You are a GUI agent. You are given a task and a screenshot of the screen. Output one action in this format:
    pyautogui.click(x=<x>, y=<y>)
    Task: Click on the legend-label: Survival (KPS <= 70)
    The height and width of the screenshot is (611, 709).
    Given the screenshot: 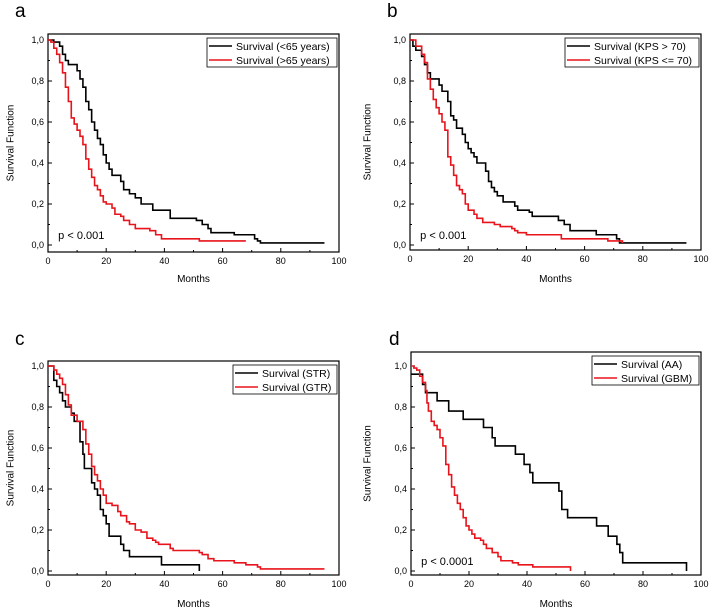 What is the action you would take?
    pyautogui.click(x=643, y=61)
    